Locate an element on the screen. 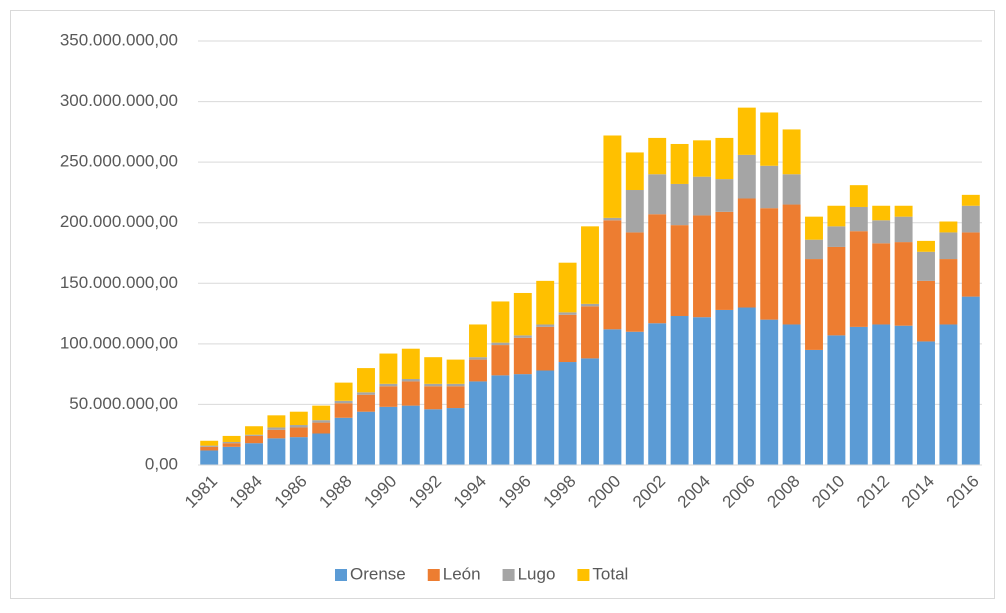  y-tick-label: 200.000.000,00 is located at coordinates (119, 221).